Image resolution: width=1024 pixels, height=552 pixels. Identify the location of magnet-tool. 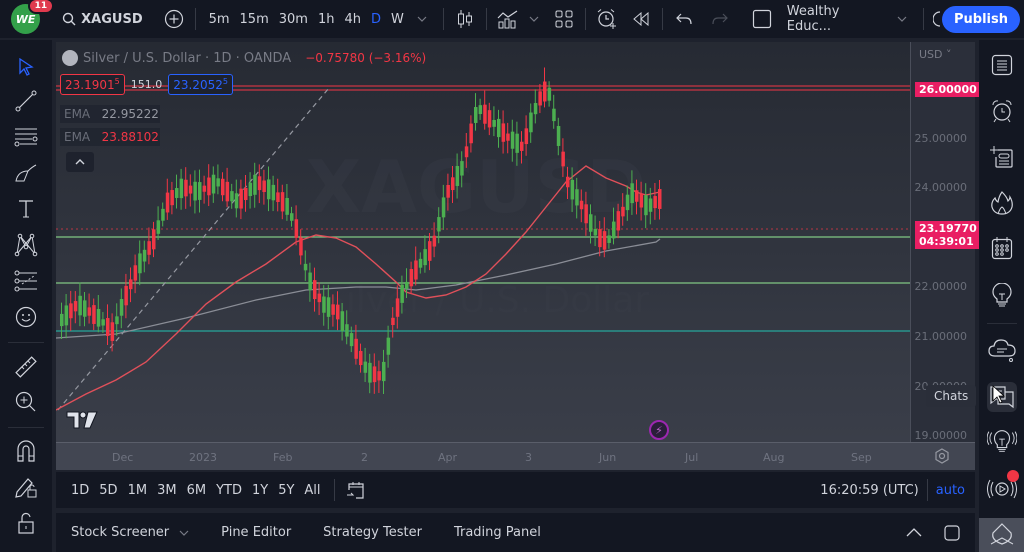
(26, 451).